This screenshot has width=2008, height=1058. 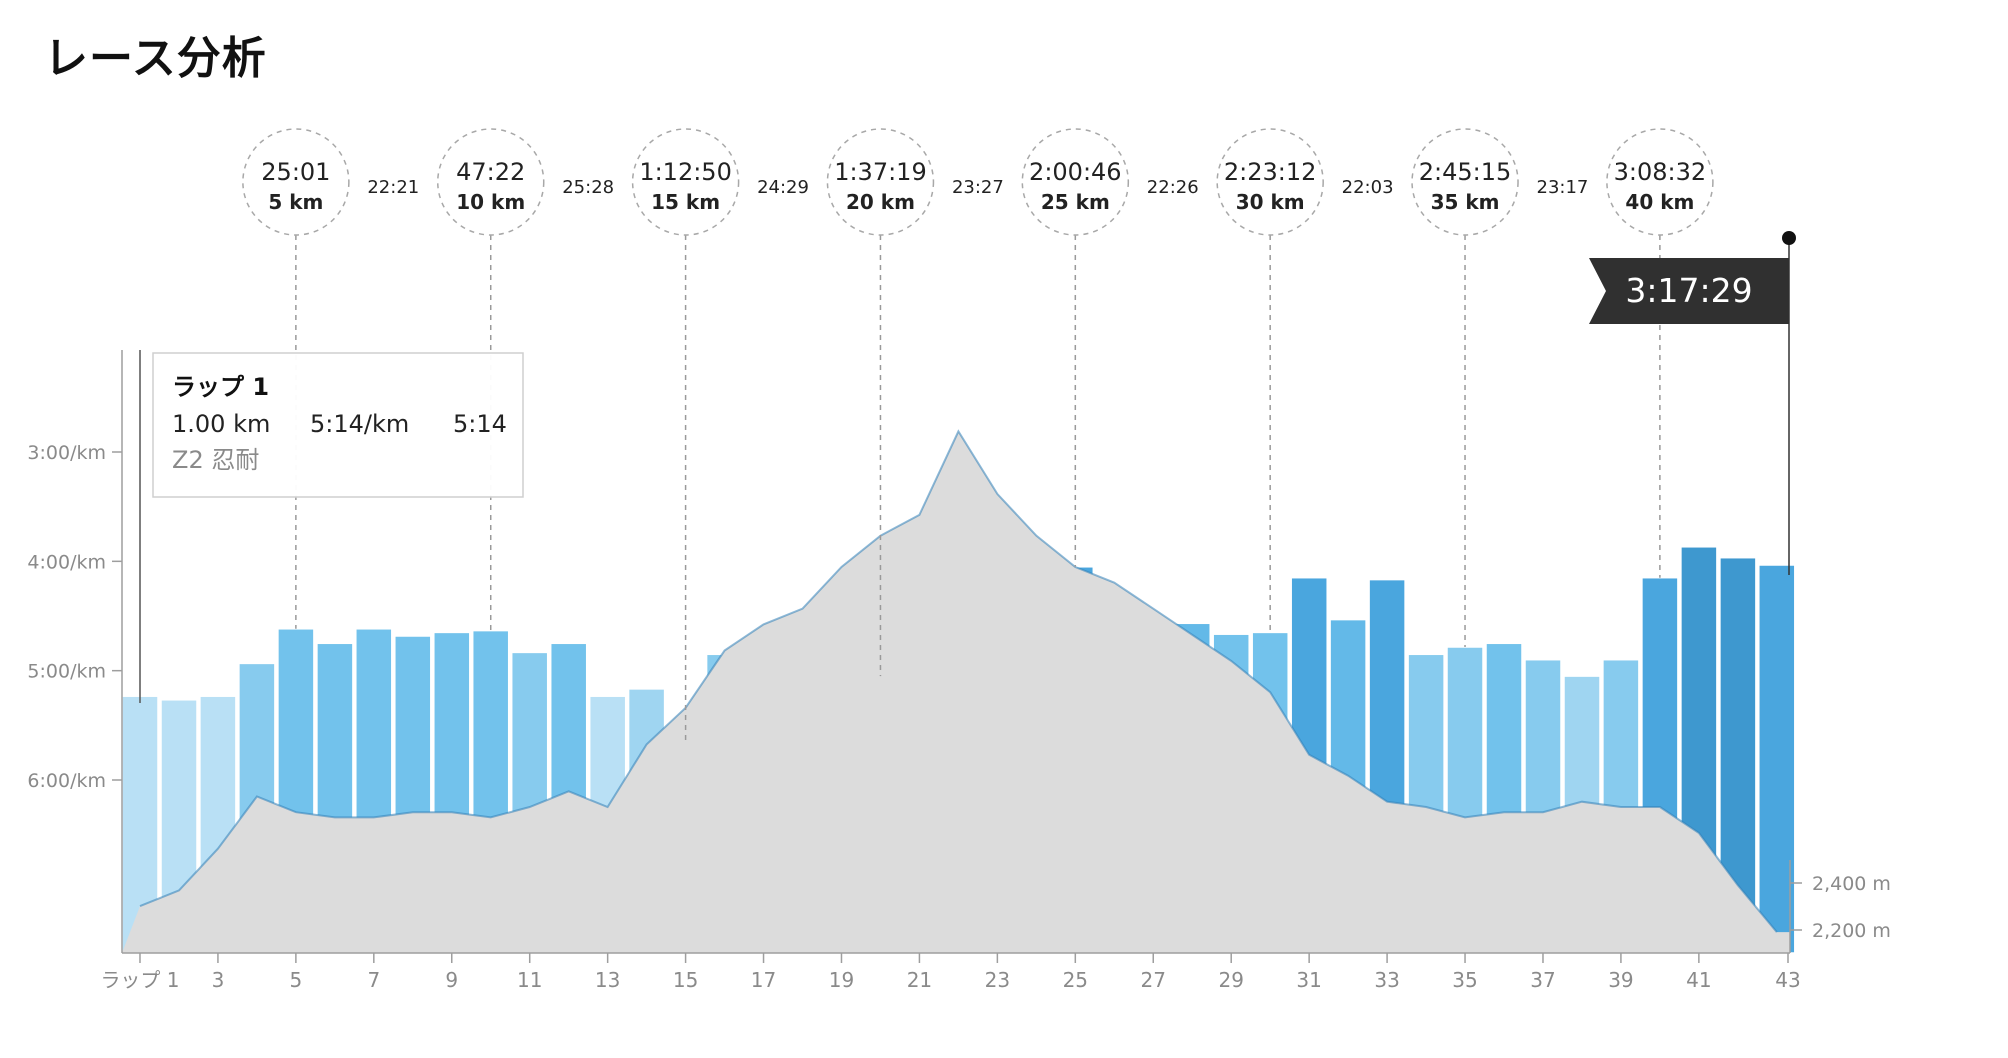 I want to click on x-tick-label: 41, so click(x=1698, y=980).